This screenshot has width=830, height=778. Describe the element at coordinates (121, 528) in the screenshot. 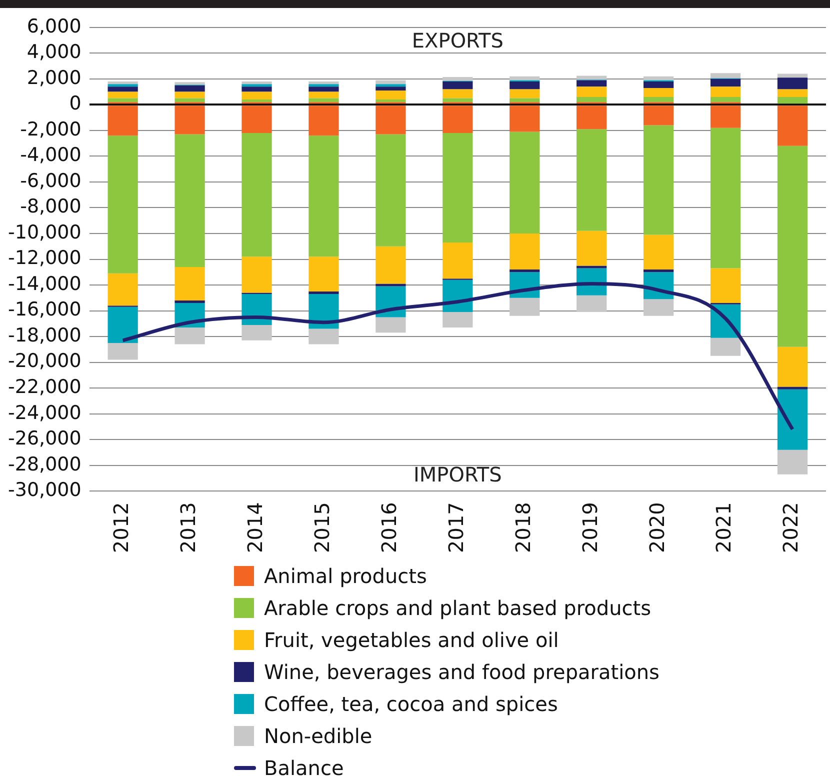

I see `x-tick-label: 2012` at that location.